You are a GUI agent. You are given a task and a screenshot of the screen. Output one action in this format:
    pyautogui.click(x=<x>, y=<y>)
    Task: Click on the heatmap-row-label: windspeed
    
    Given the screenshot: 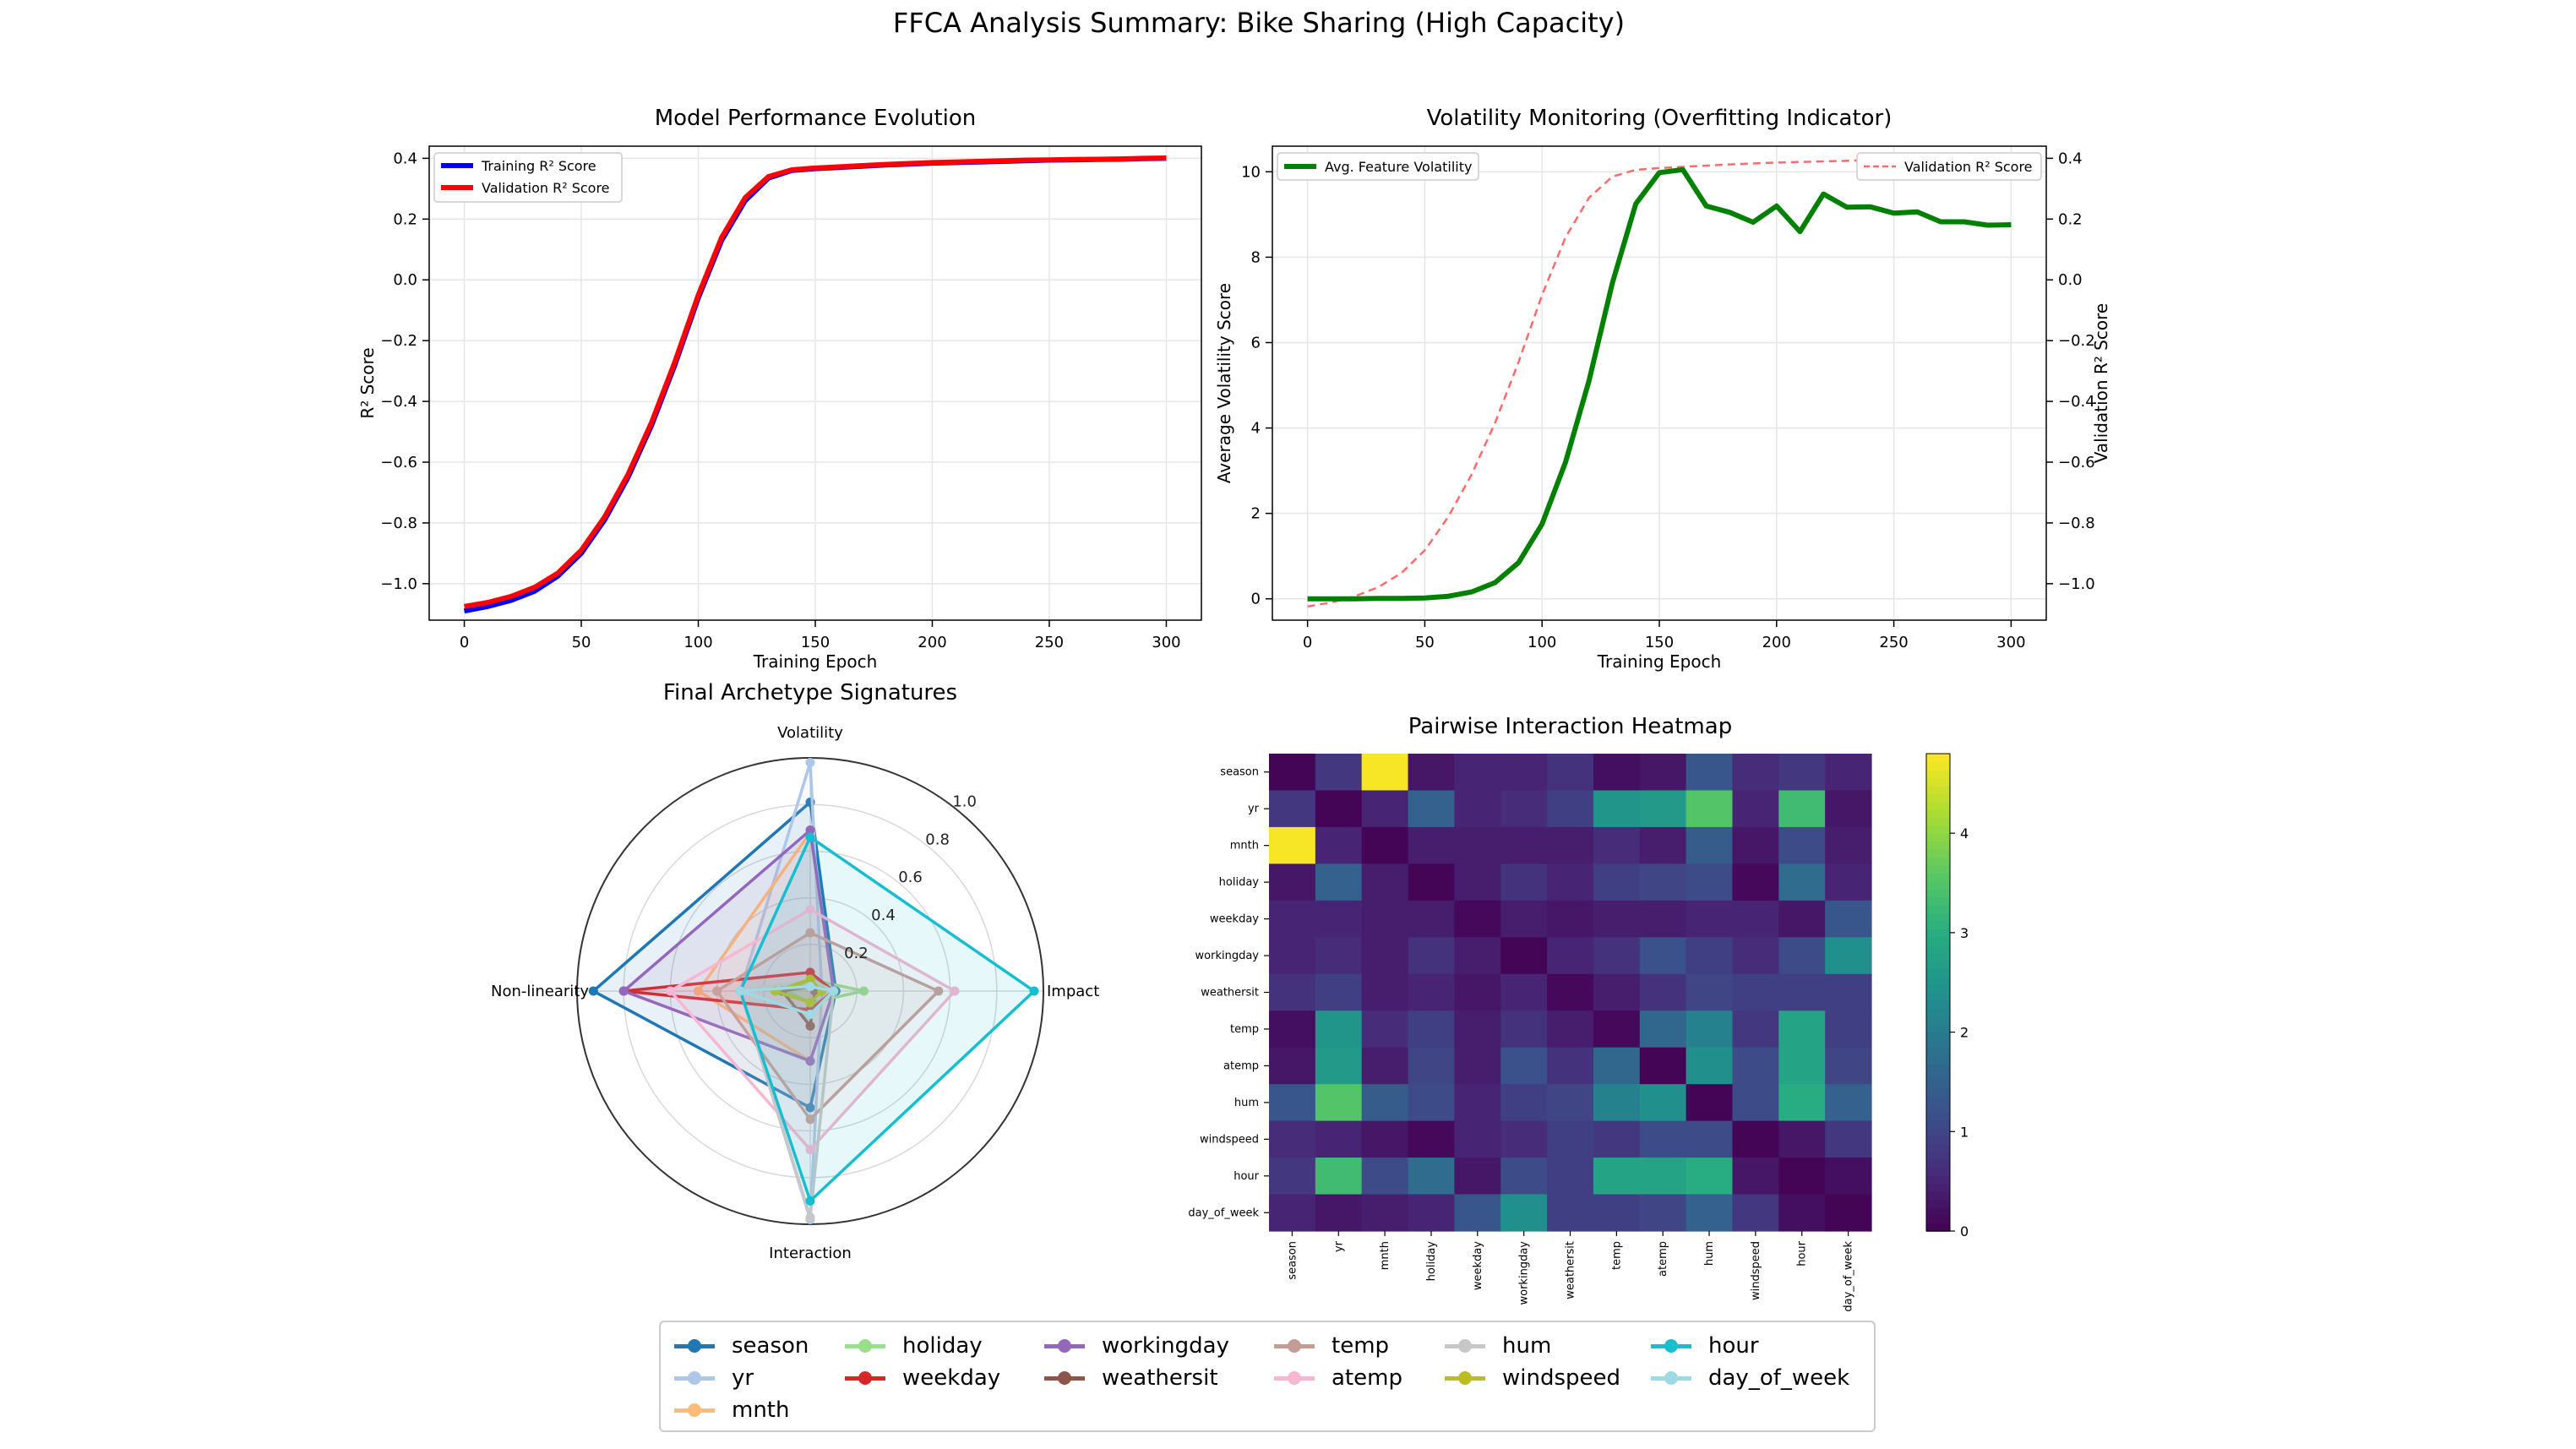 What is the action you would take?
    pyautogui.click(x=1229, y=1139)
    